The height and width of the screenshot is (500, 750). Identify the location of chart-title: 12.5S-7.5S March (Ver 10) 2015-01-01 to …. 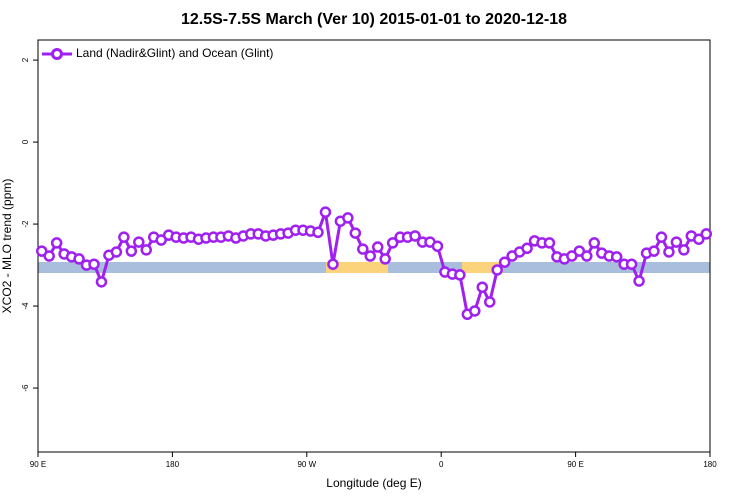
(374, 19).